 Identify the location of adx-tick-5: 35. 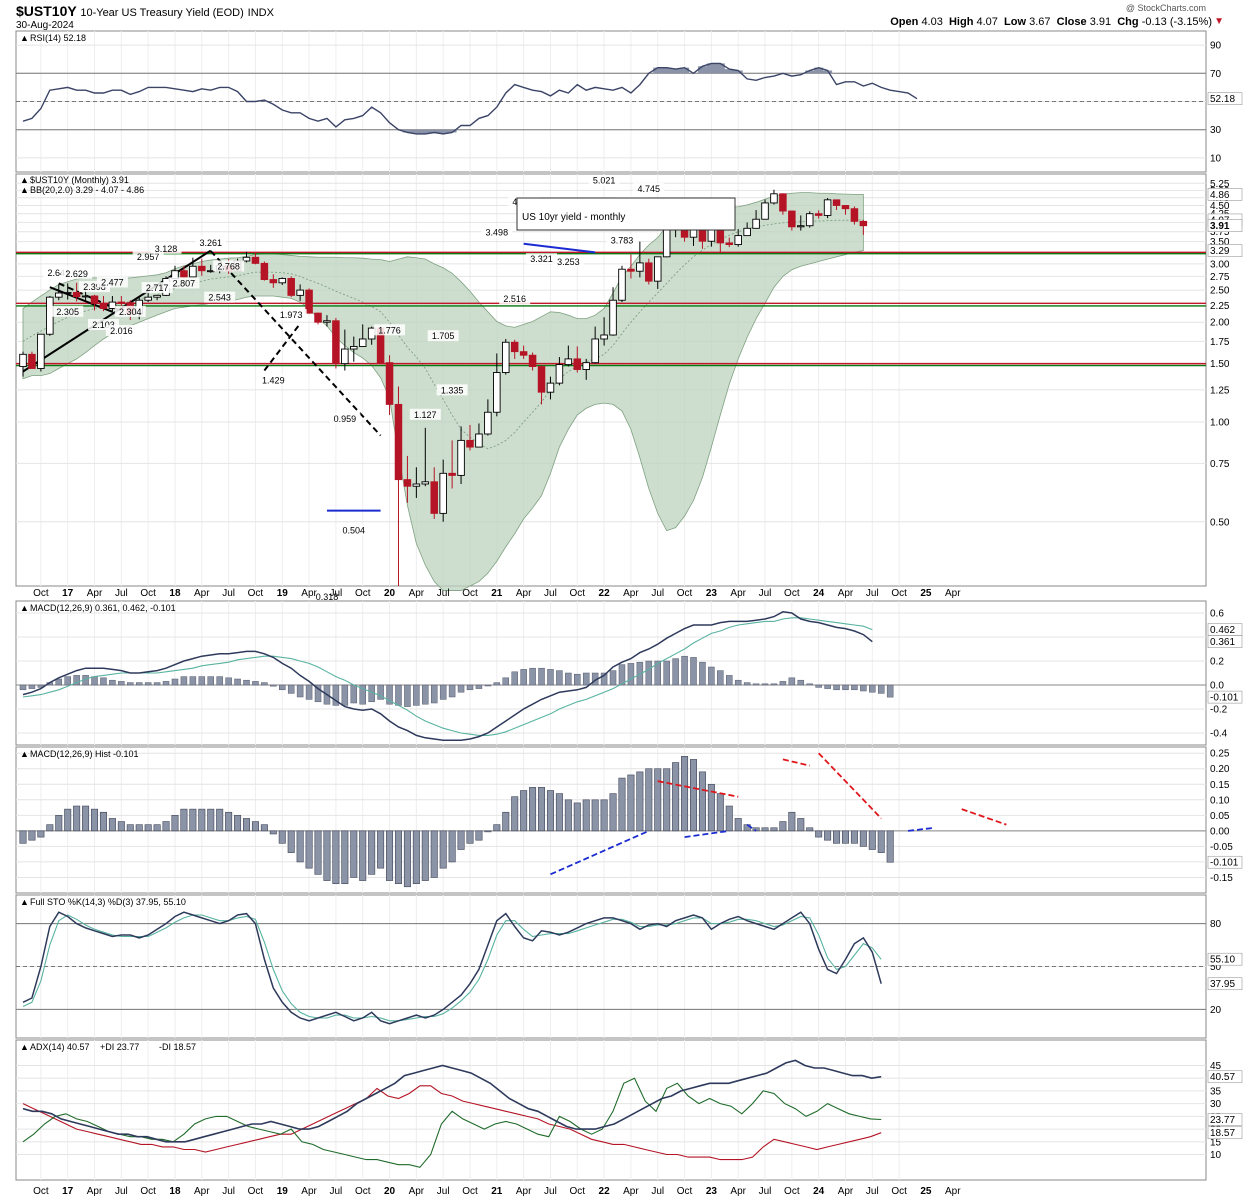
(1216, 1091).